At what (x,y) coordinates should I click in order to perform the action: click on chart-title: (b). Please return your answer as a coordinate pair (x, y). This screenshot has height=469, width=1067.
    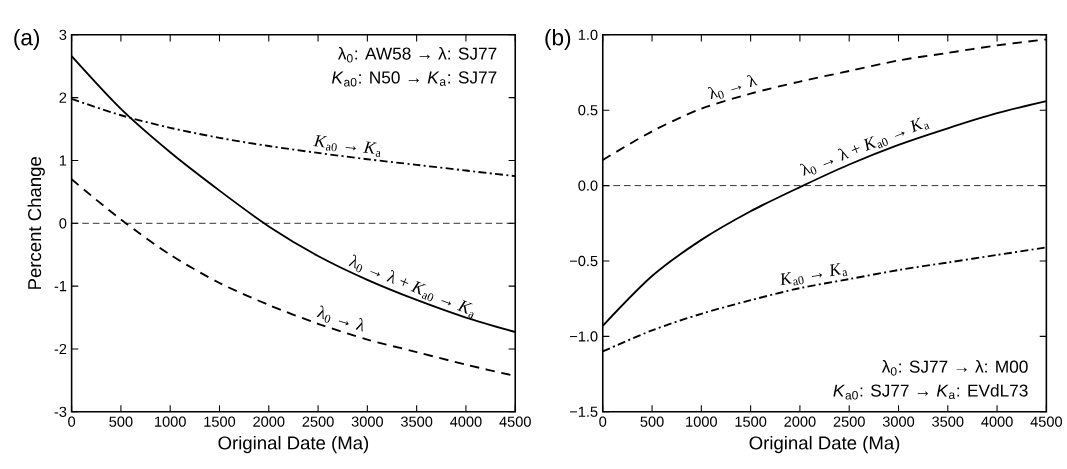
    Looking at the image, I should click on (558, 39).